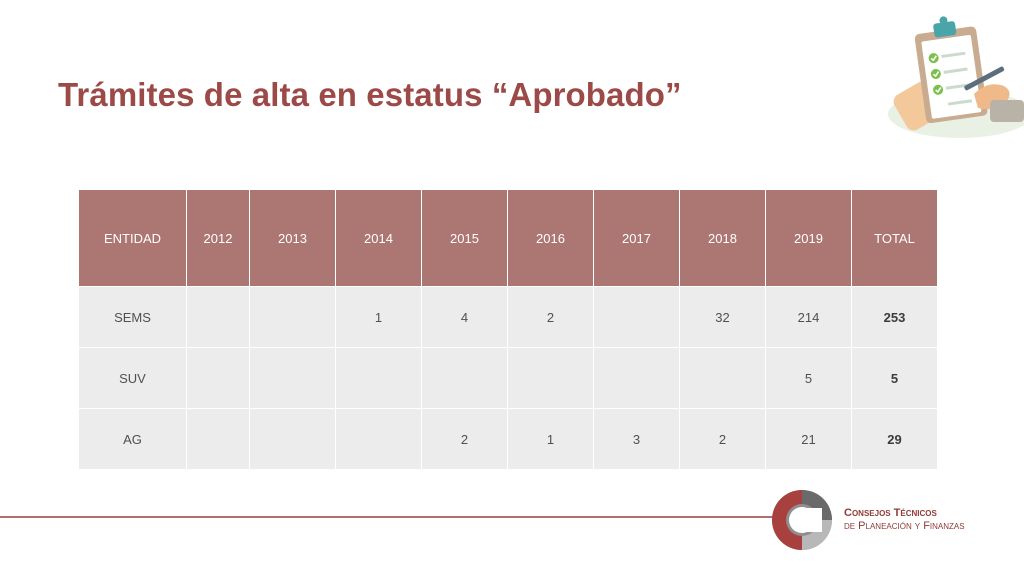  Describe the element at coordinates (550, 439) in the screenshot. I see `cell-2016: 1` at that location.